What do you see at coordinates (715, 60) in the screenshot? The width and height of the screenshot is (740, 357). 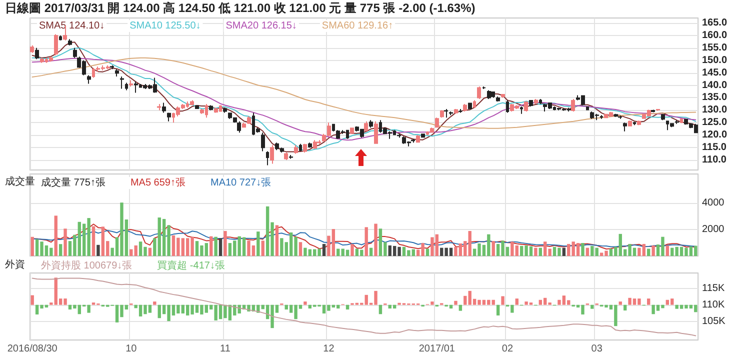 I see `y-tick-label: 150.0` at bounding box center [715, 60].